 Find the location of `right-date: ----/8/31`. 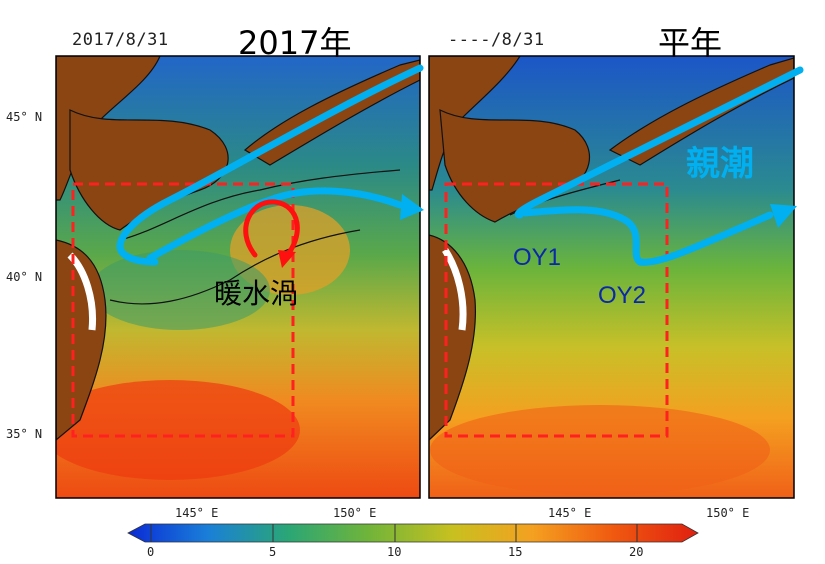

right-date: ----/8/31 is located at coordinates (496, 40).